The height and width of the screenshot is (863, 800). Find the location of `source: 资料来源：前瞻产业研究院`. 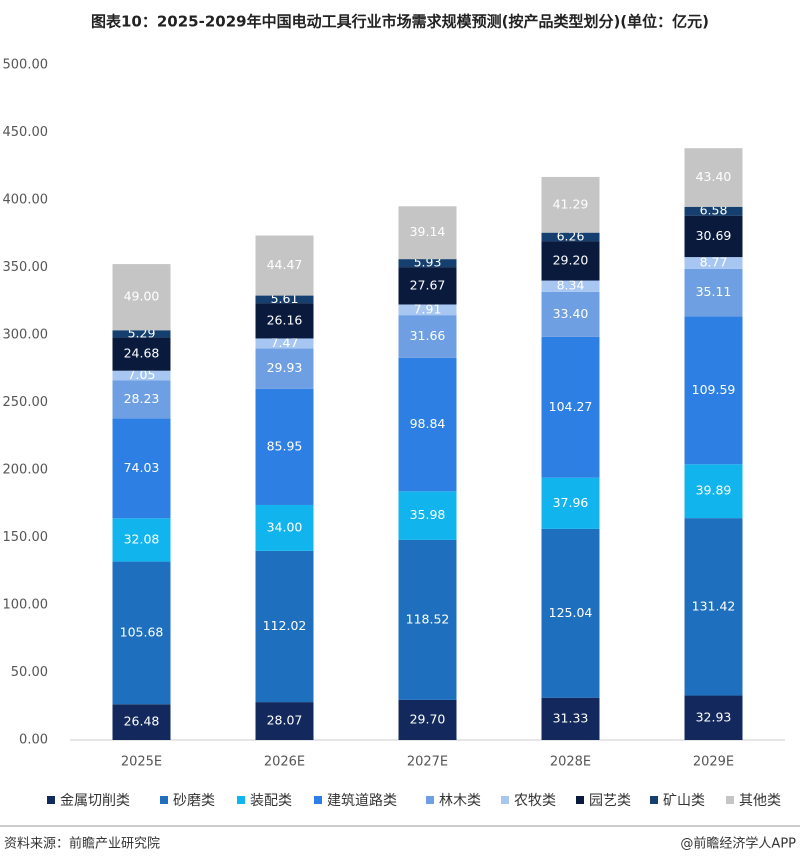

source: 资料来源：前瞻产业研究院 is located at coordinates (82, 844).